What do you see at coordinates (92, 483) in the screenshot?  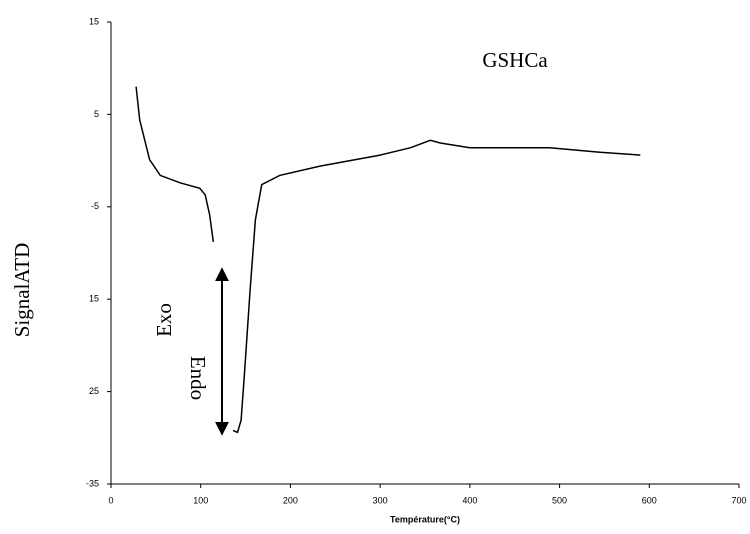 I see `y-tick-label: -35` at bounding box center [92, 483].